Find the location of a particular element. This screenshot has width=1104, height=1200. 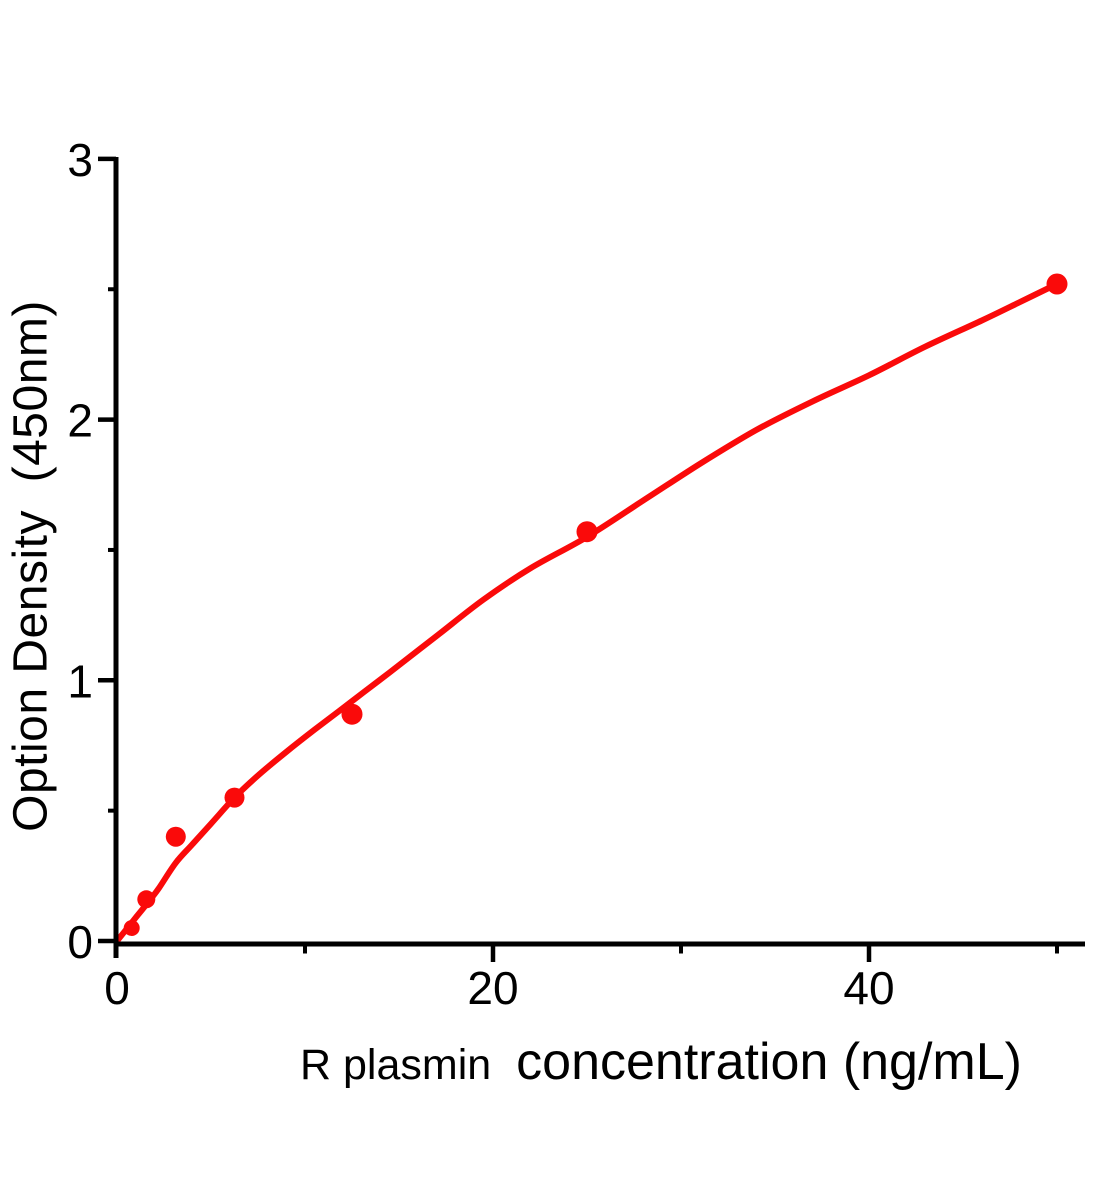

y-axis-title: Option Density (450nm) is located at coordinates (31, 566).